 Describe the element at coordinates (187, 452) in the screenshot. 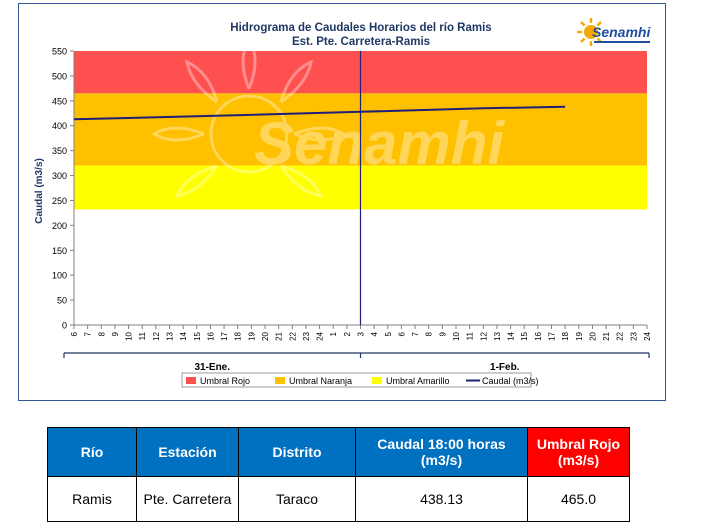

I see `header-estacion: Estación` at that location.